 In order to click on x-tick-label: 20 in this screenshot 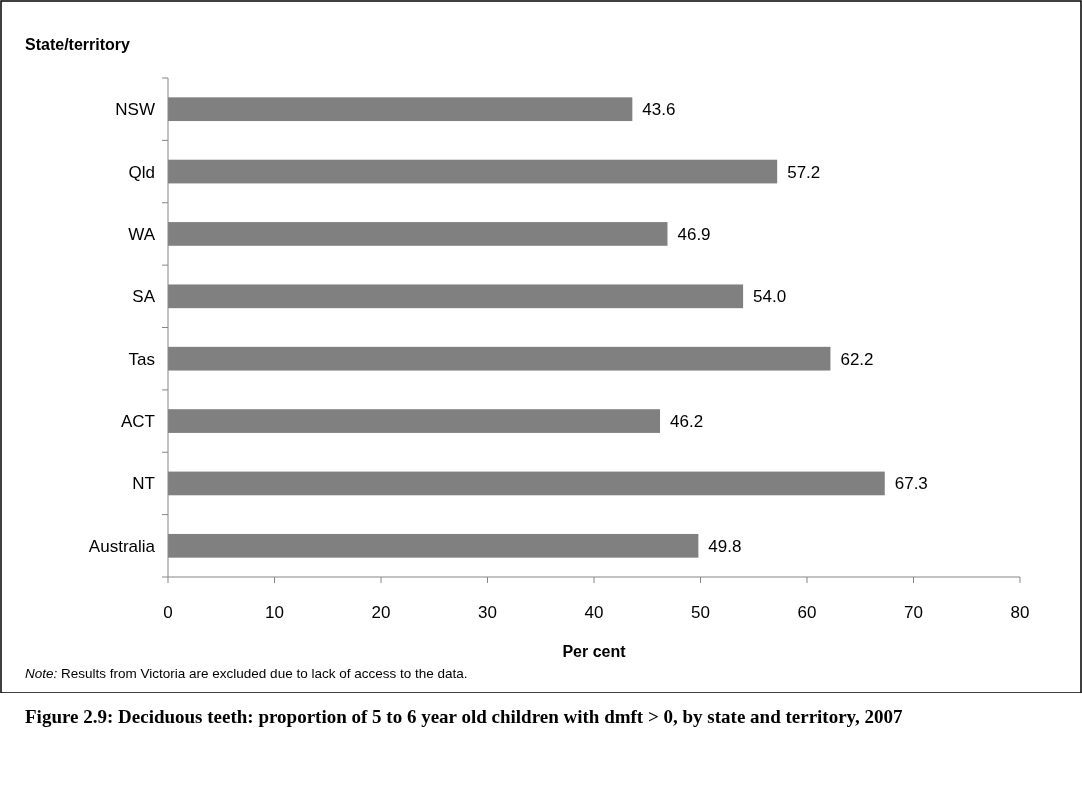, I will do `click(381, 612)`.